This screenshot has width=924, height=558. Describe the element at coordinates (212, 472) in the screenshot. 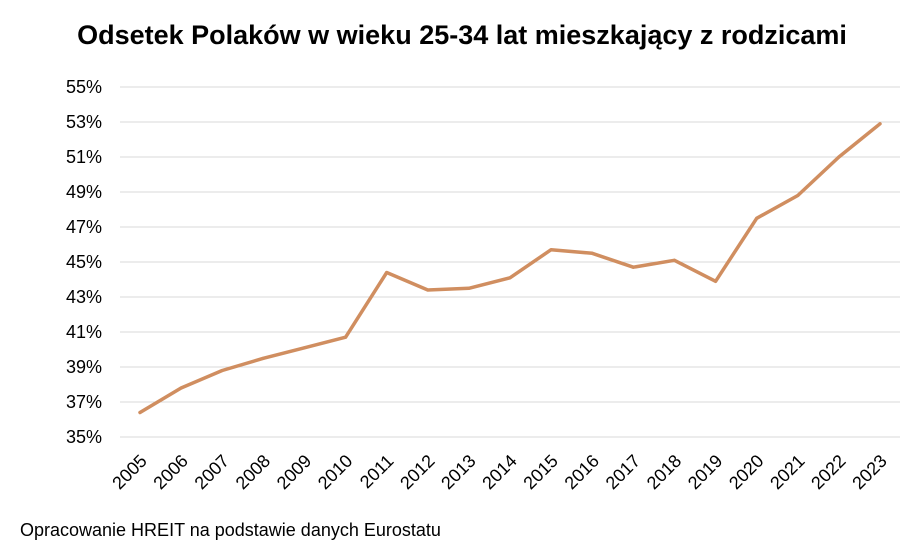

I see `x-tick-label: 2007` at that location.